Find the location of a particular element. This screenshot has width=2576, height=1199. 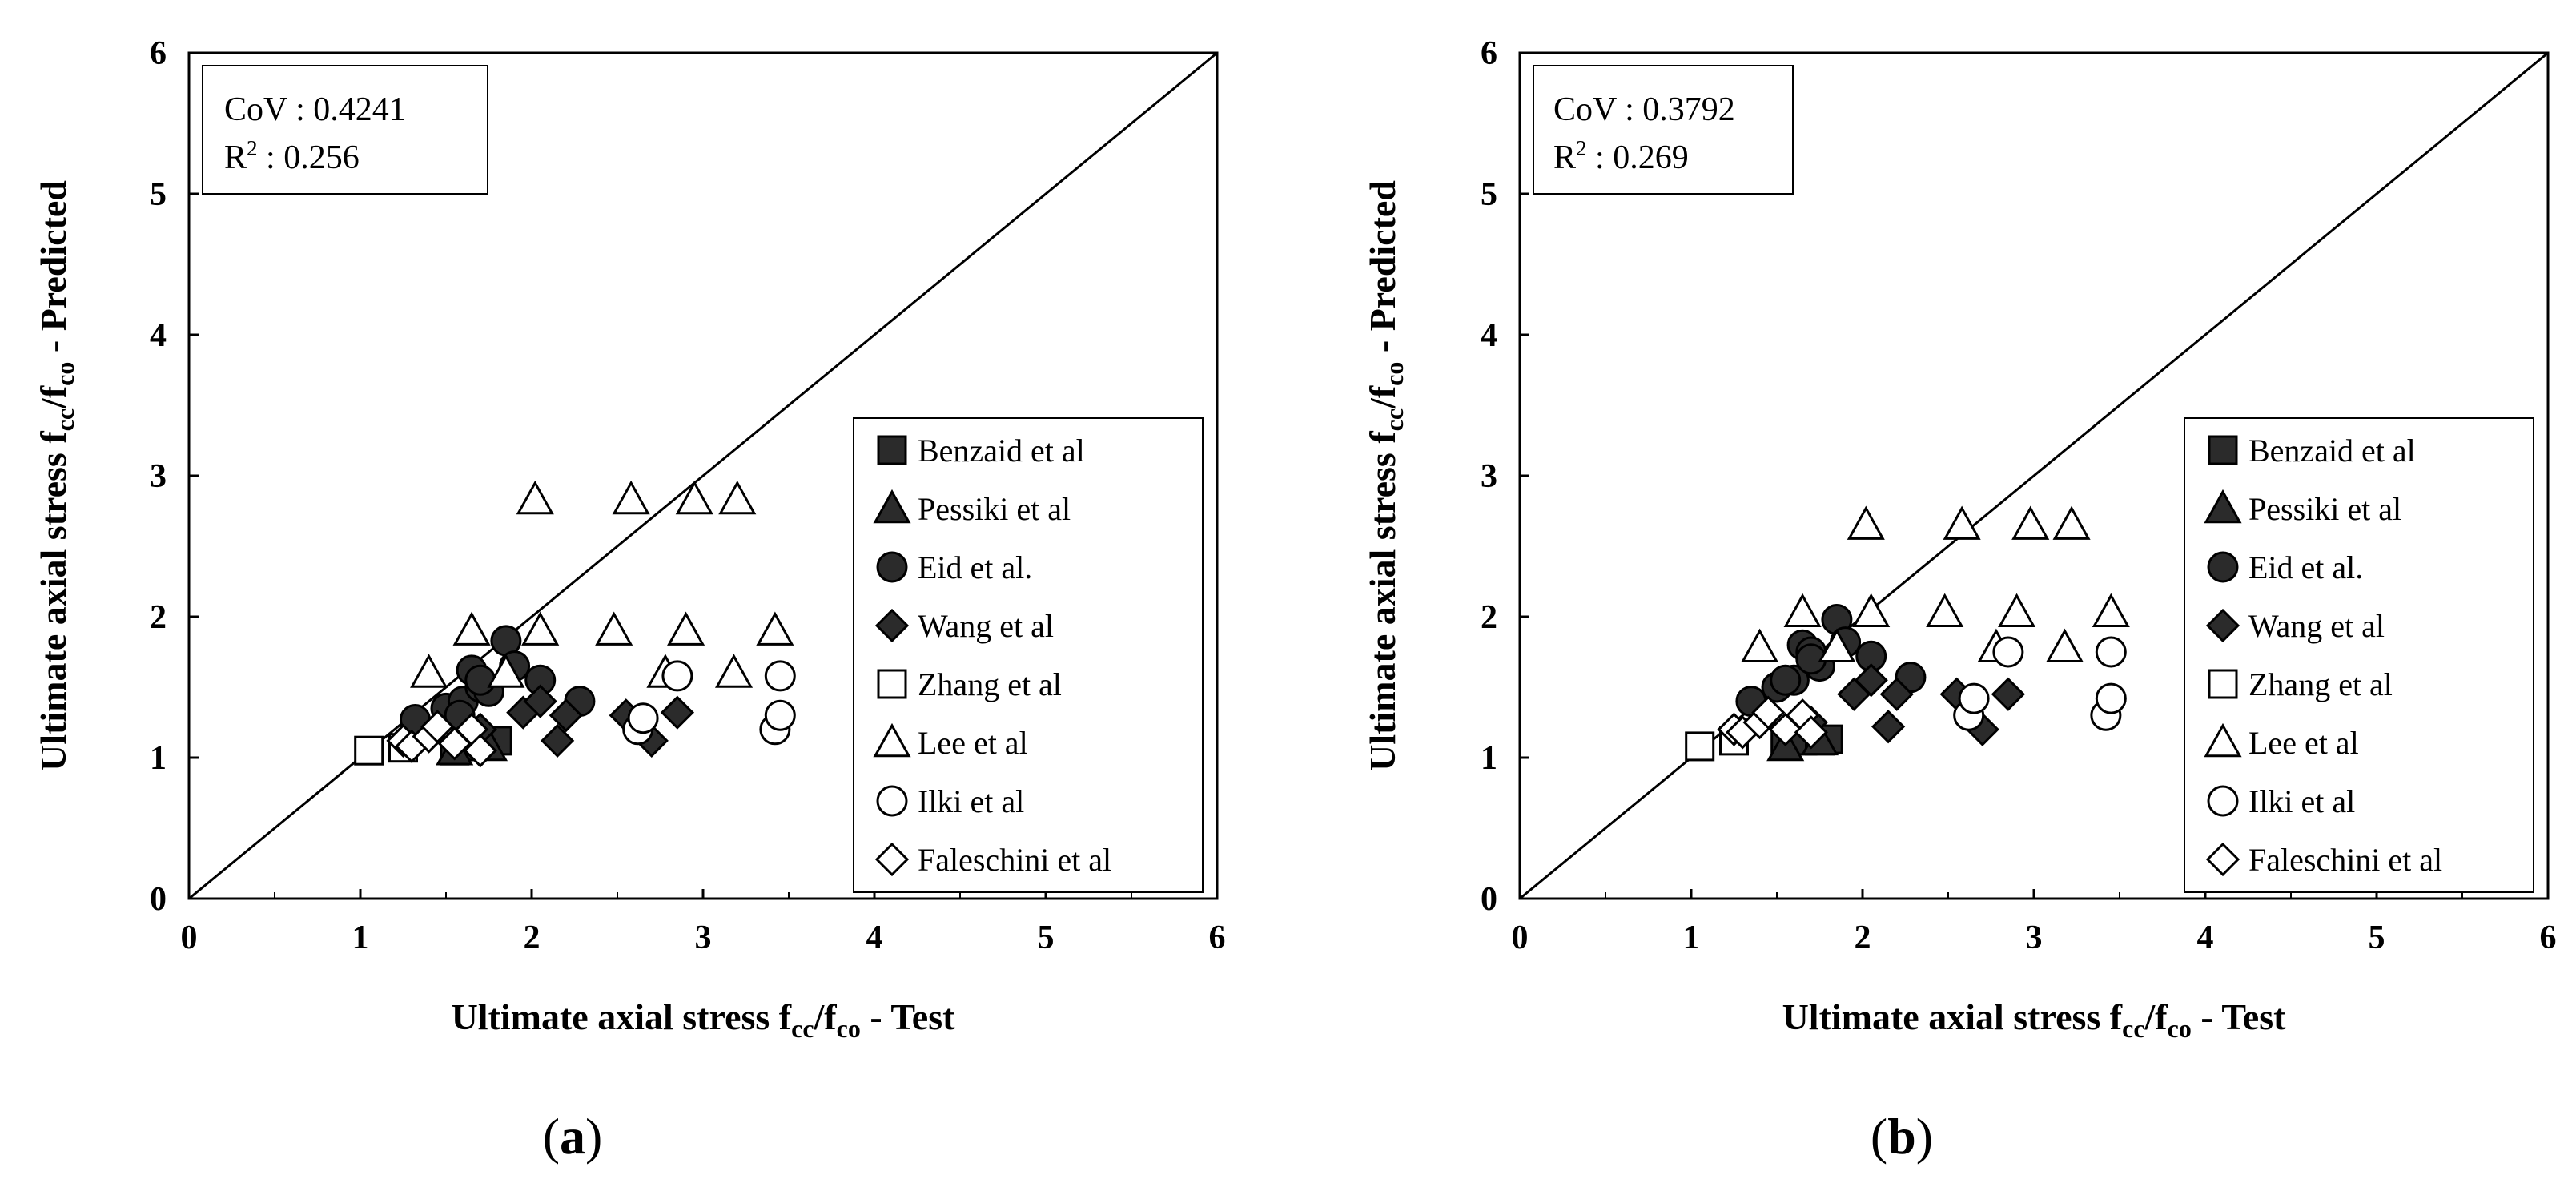

panel-letter: b is located at coordinates (1901, 1136).